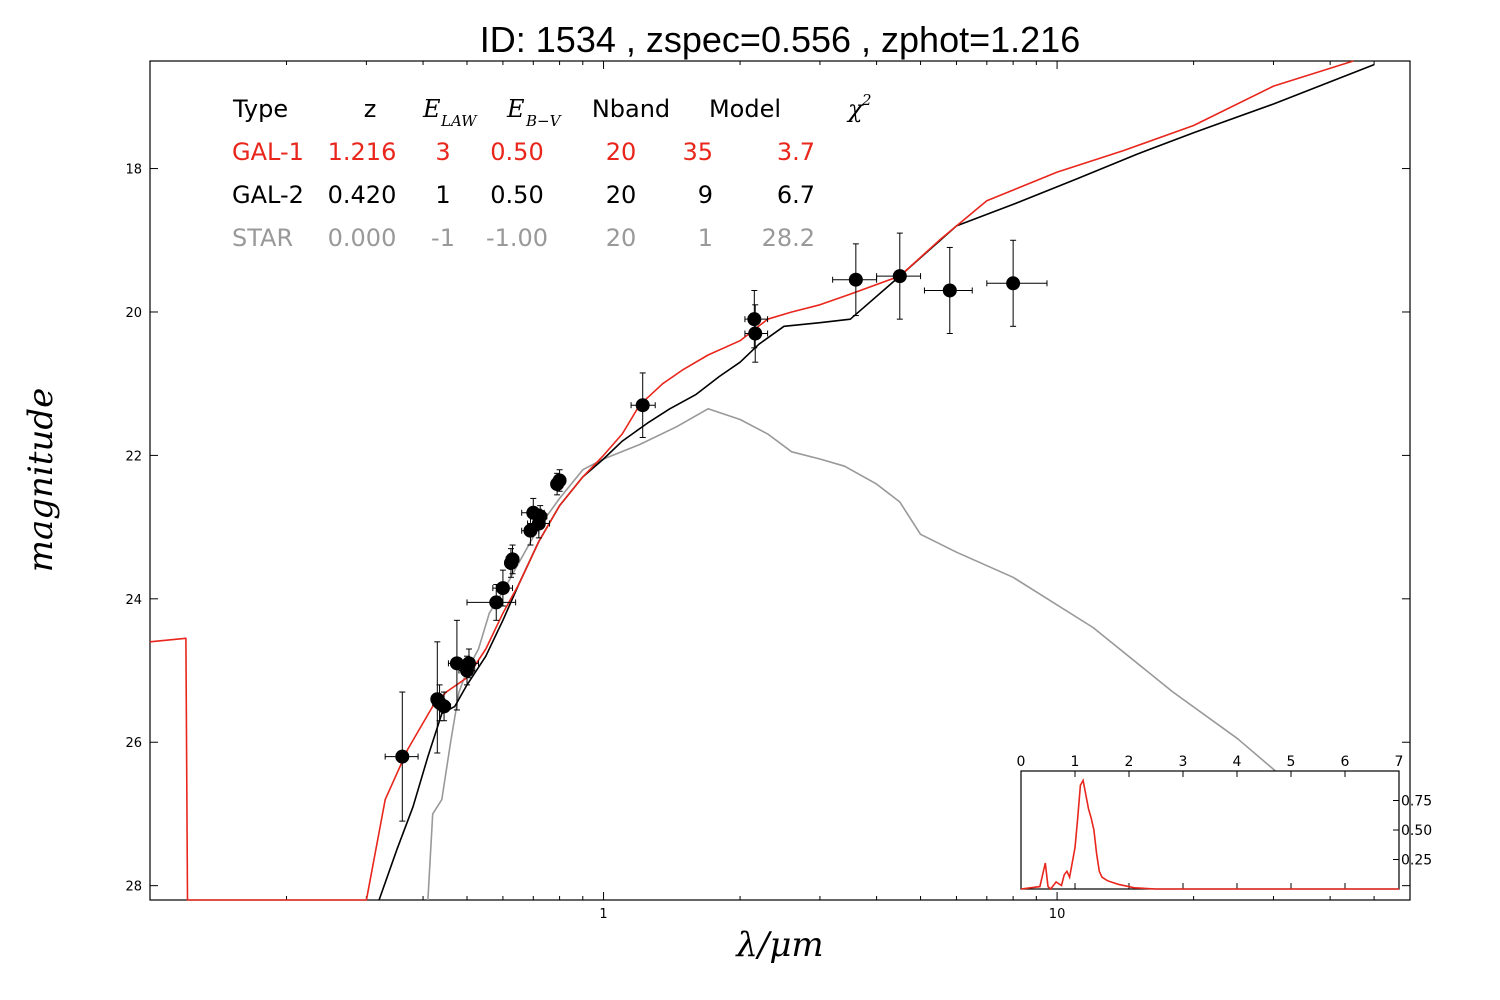 This screenshot has width=1500, height=1000. I want to click on row-chi2: 28.2, so click(788, 238).